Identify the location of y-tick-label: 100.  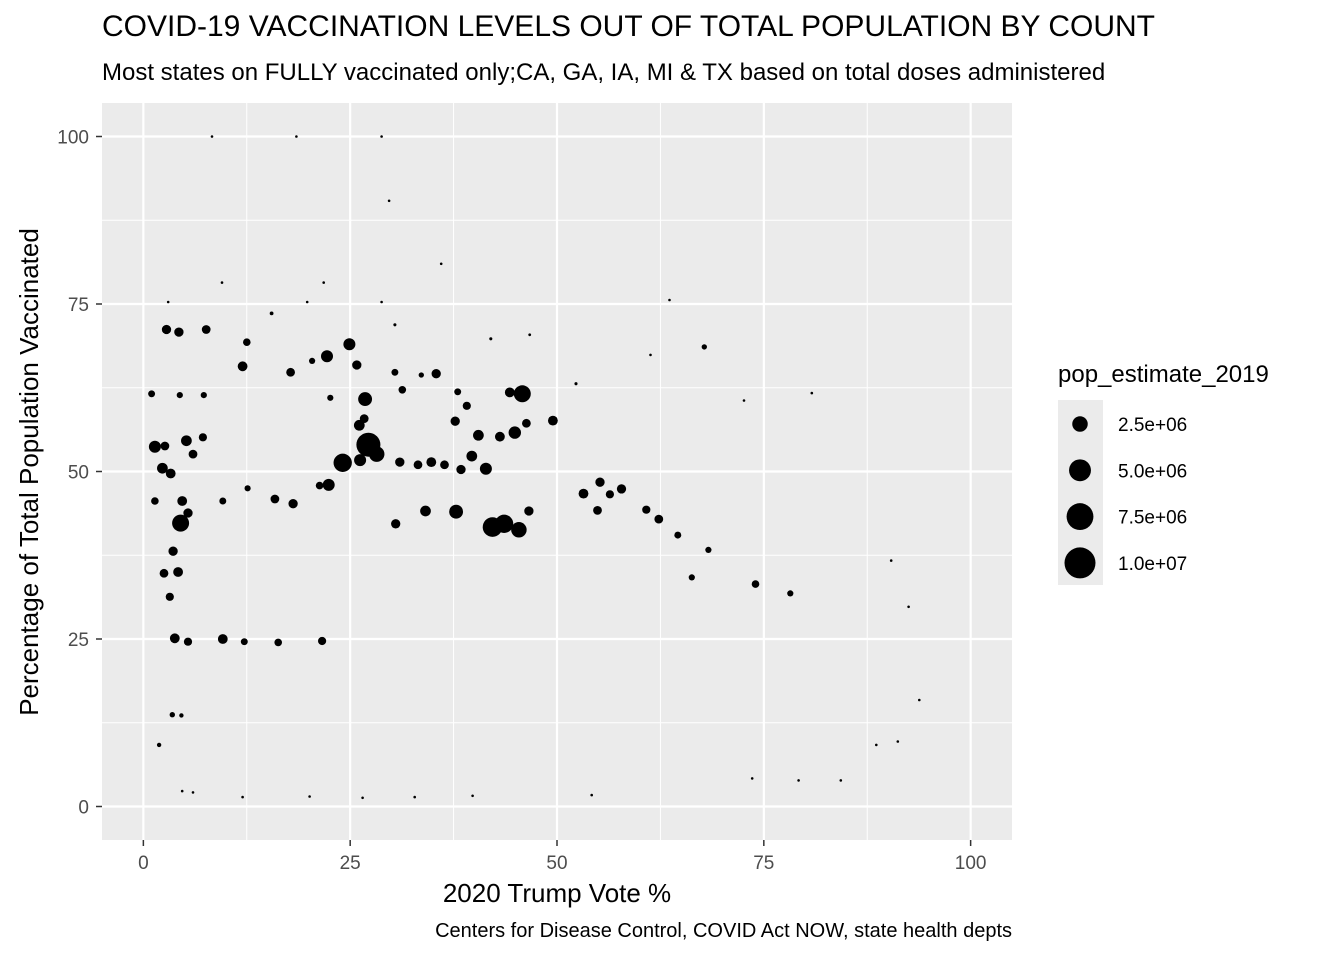
(73, 138).